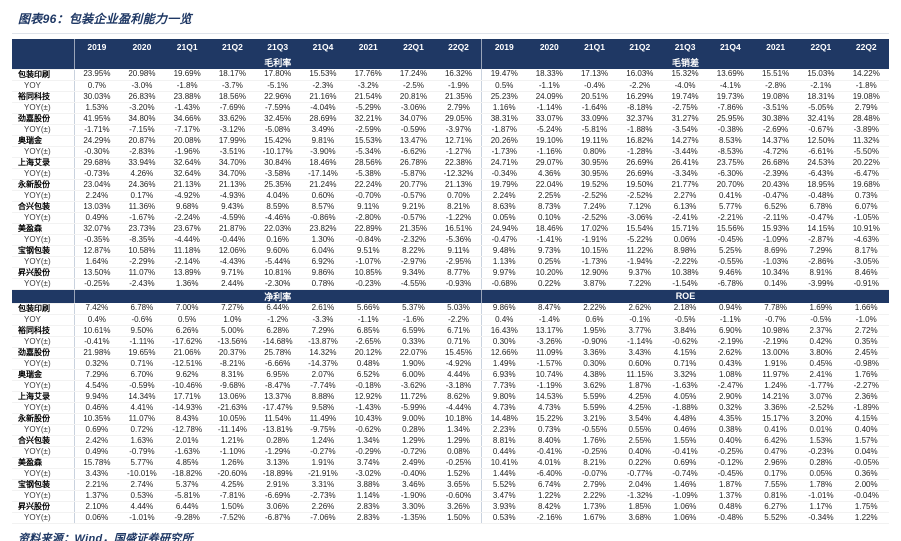 This screenshot has width=901, height=541. What do you see at coordinates (43, 353) in the screenshot?
I see `row-label: 劲嘉股份` at bounding box center [43, 353].